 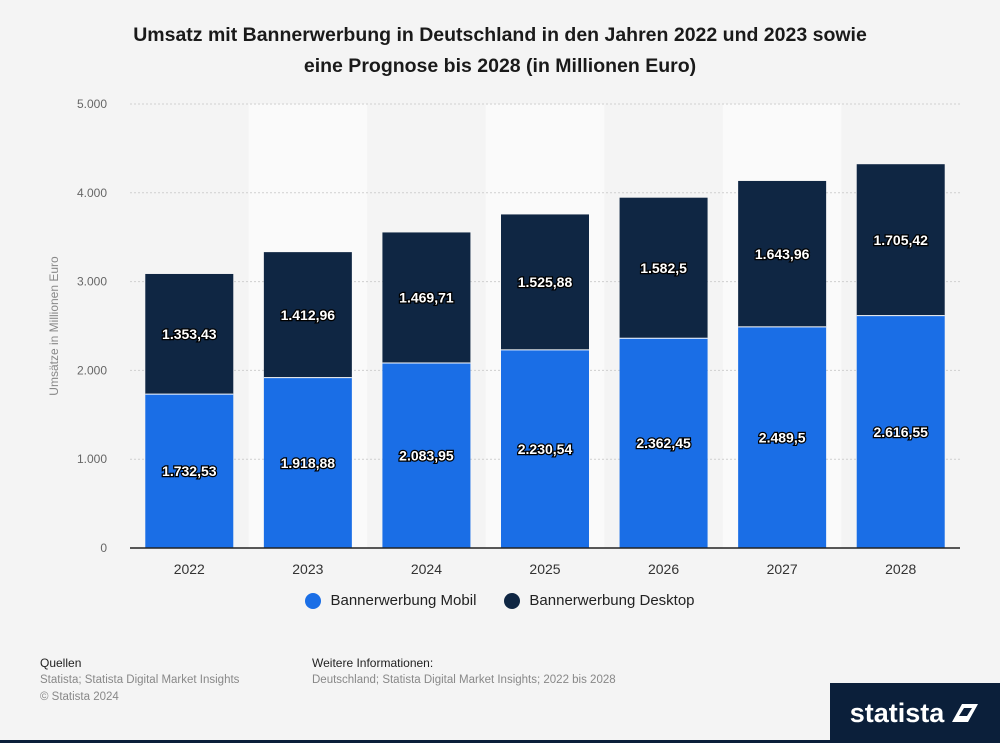 I want to click on y-axis-label: Umsätze in Millionen Euro, so click(x=54, y=326).